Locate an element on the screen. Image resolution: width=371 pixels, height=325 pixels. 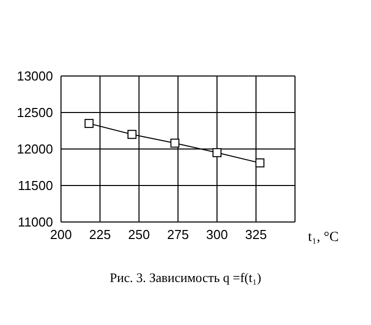
x-tick-label: 300 is located at coordinates (217, 234).